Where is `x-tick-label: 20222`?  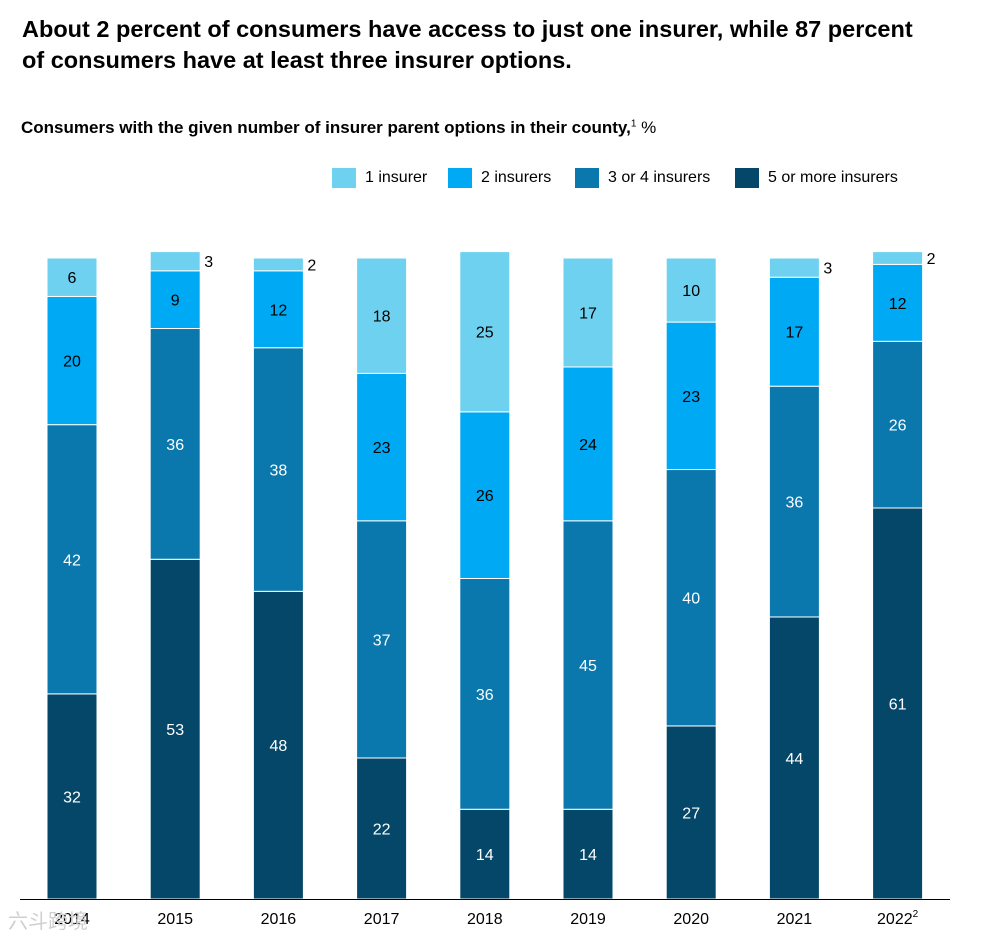 x-tick-label: 20222 is located at coordinates (898, 918).